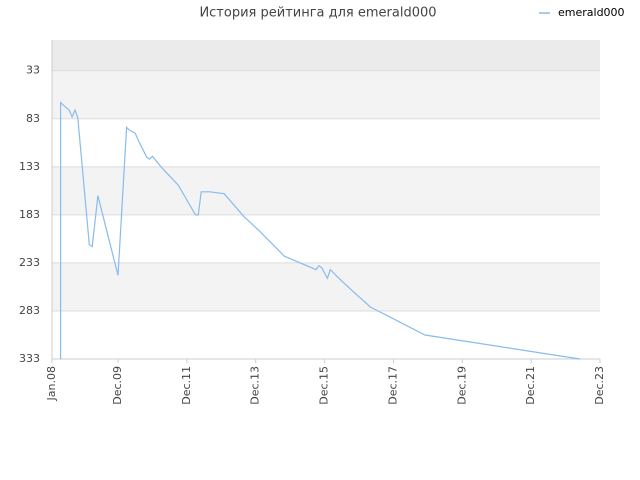 The image size is (640, 480). Describe the element at coordinates (530, 385) in the screenshot. I see `x-tick-label: Dec.21` at that location.